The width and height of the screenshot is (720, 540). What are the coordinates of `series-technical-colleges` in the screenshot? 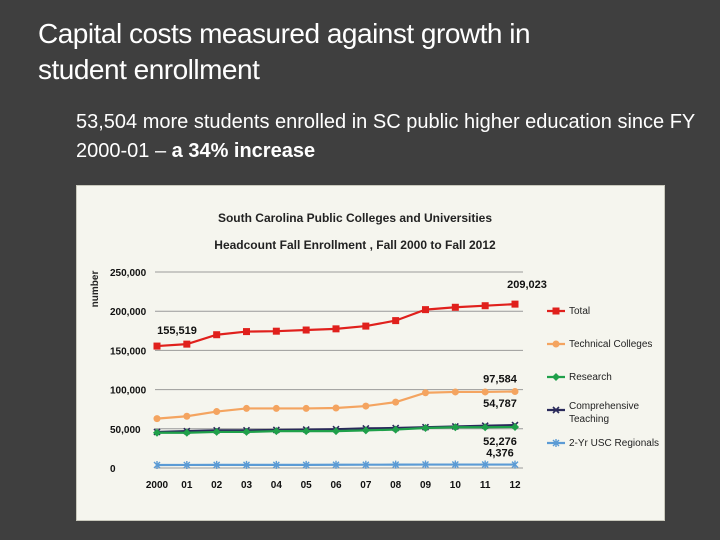 It's located at (336, 405).